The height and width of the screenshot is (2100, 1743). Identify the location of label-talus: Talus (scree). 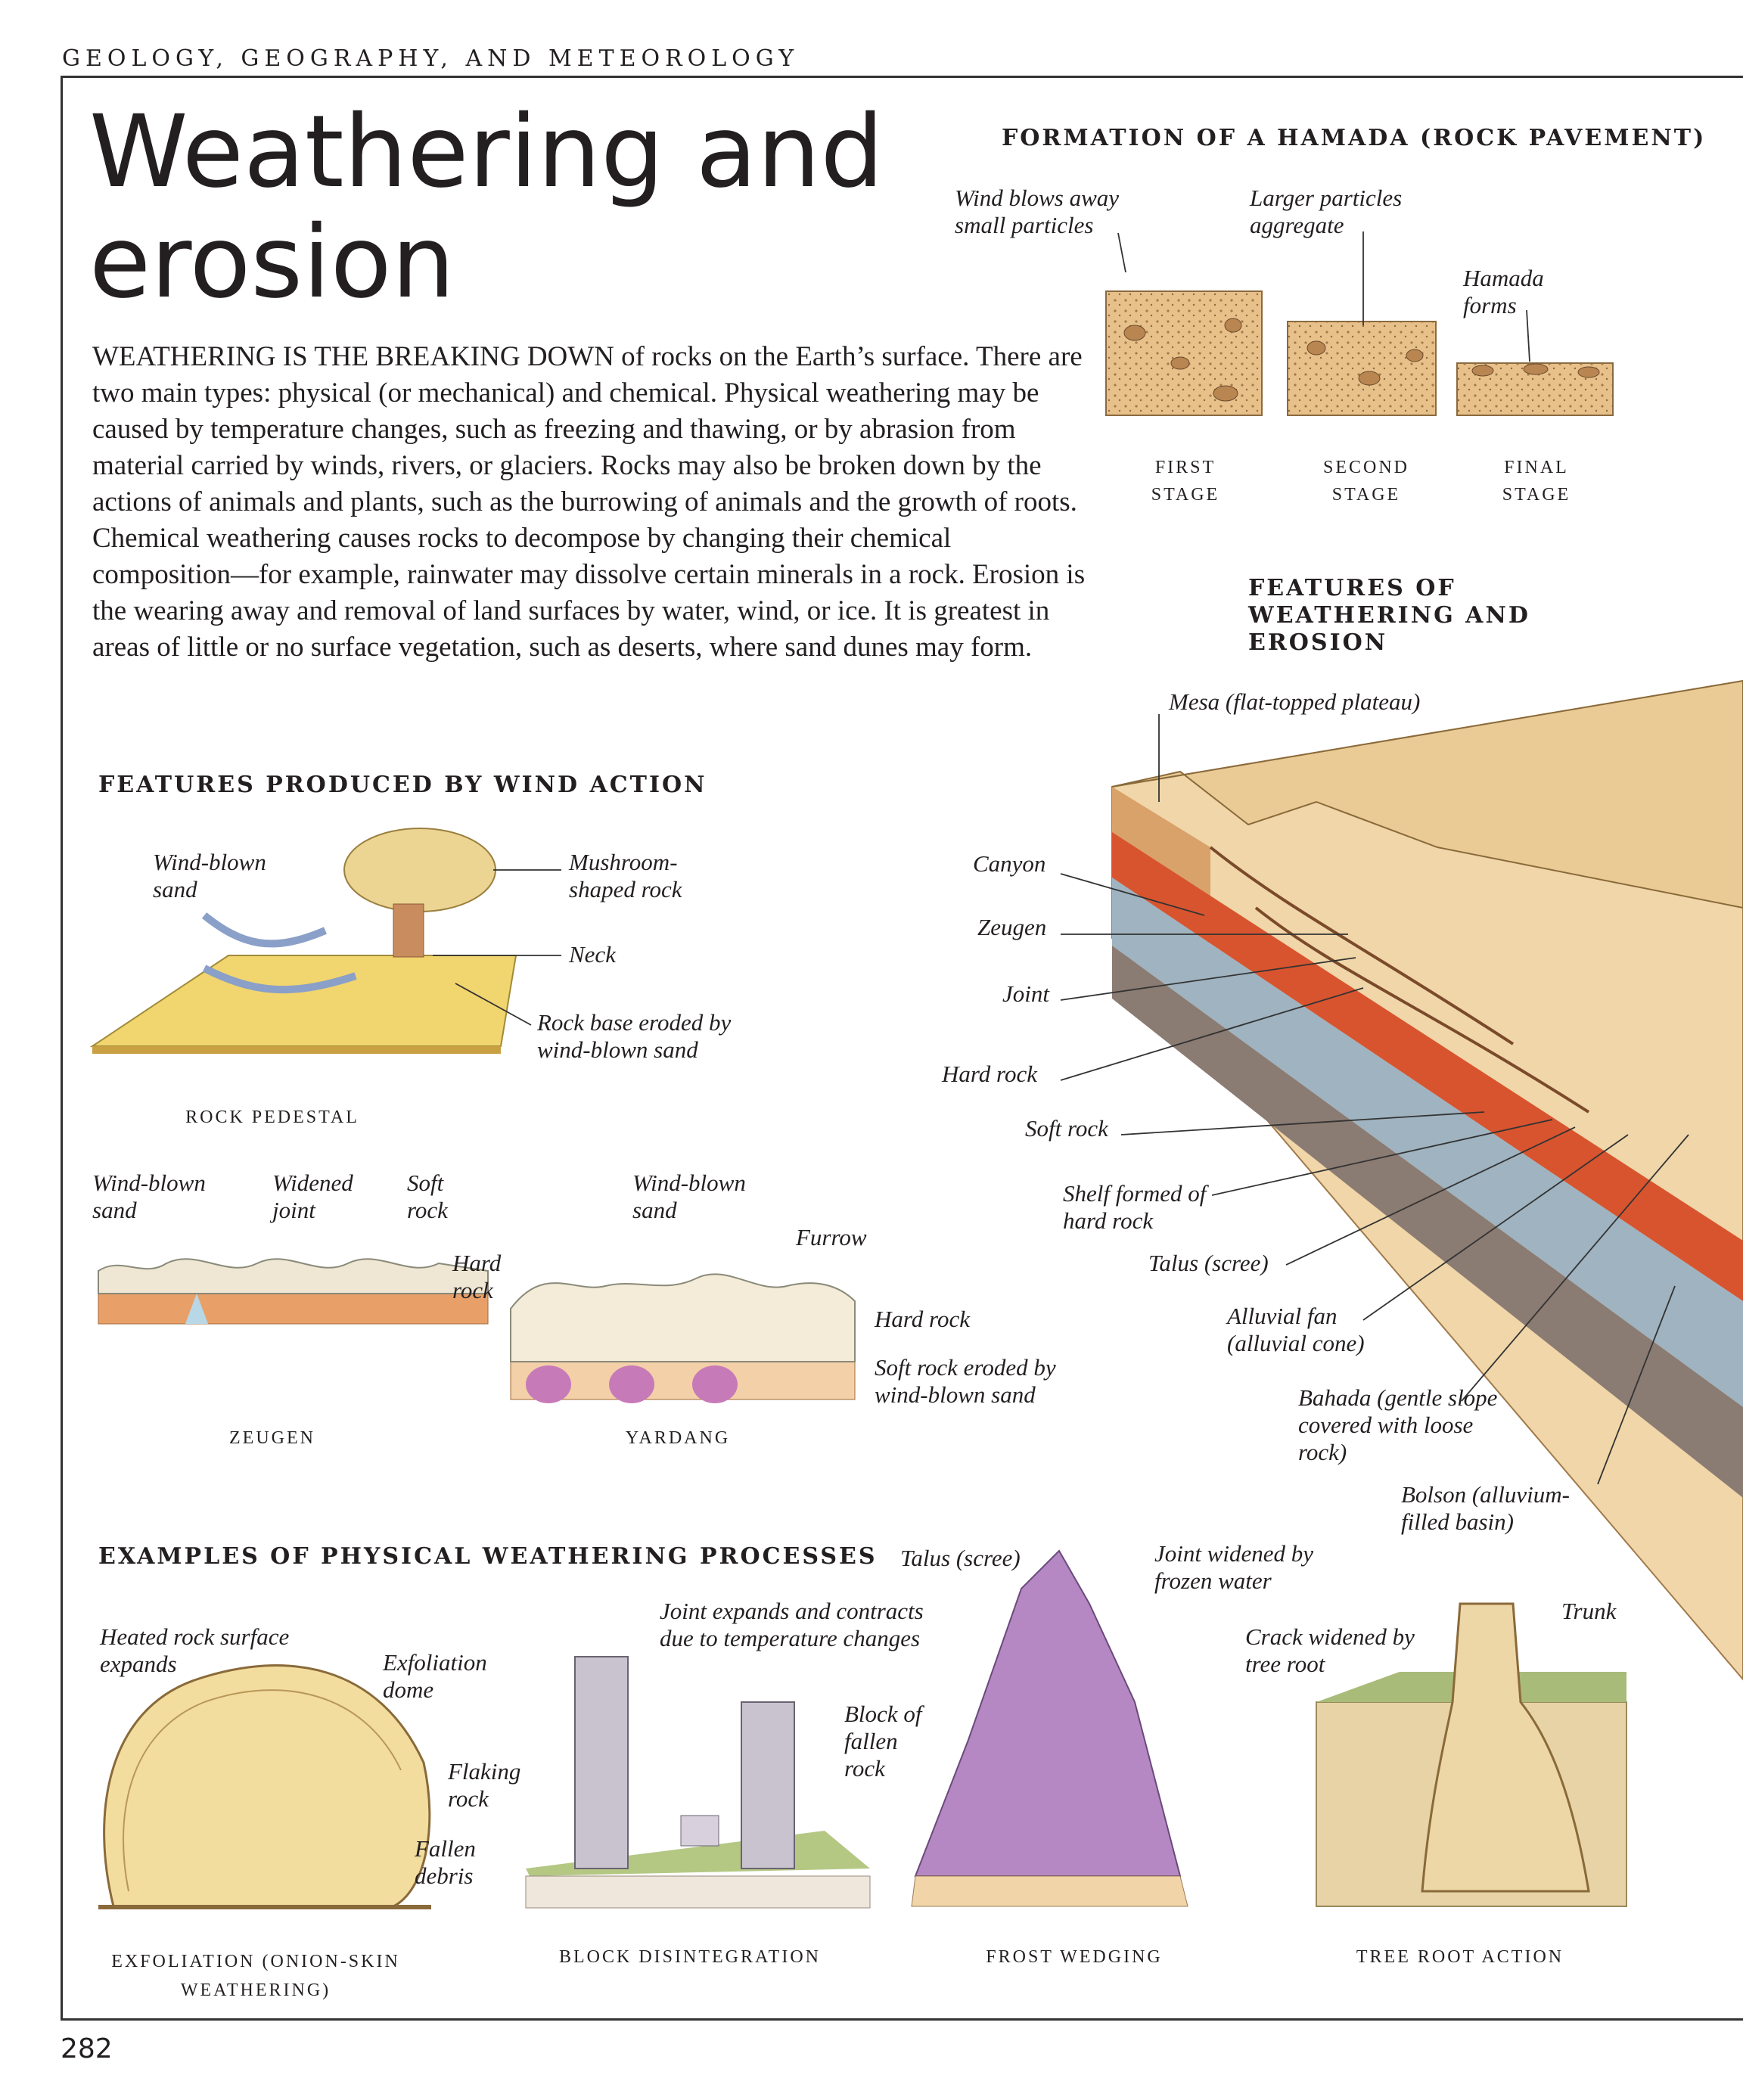
(1208, 1263).